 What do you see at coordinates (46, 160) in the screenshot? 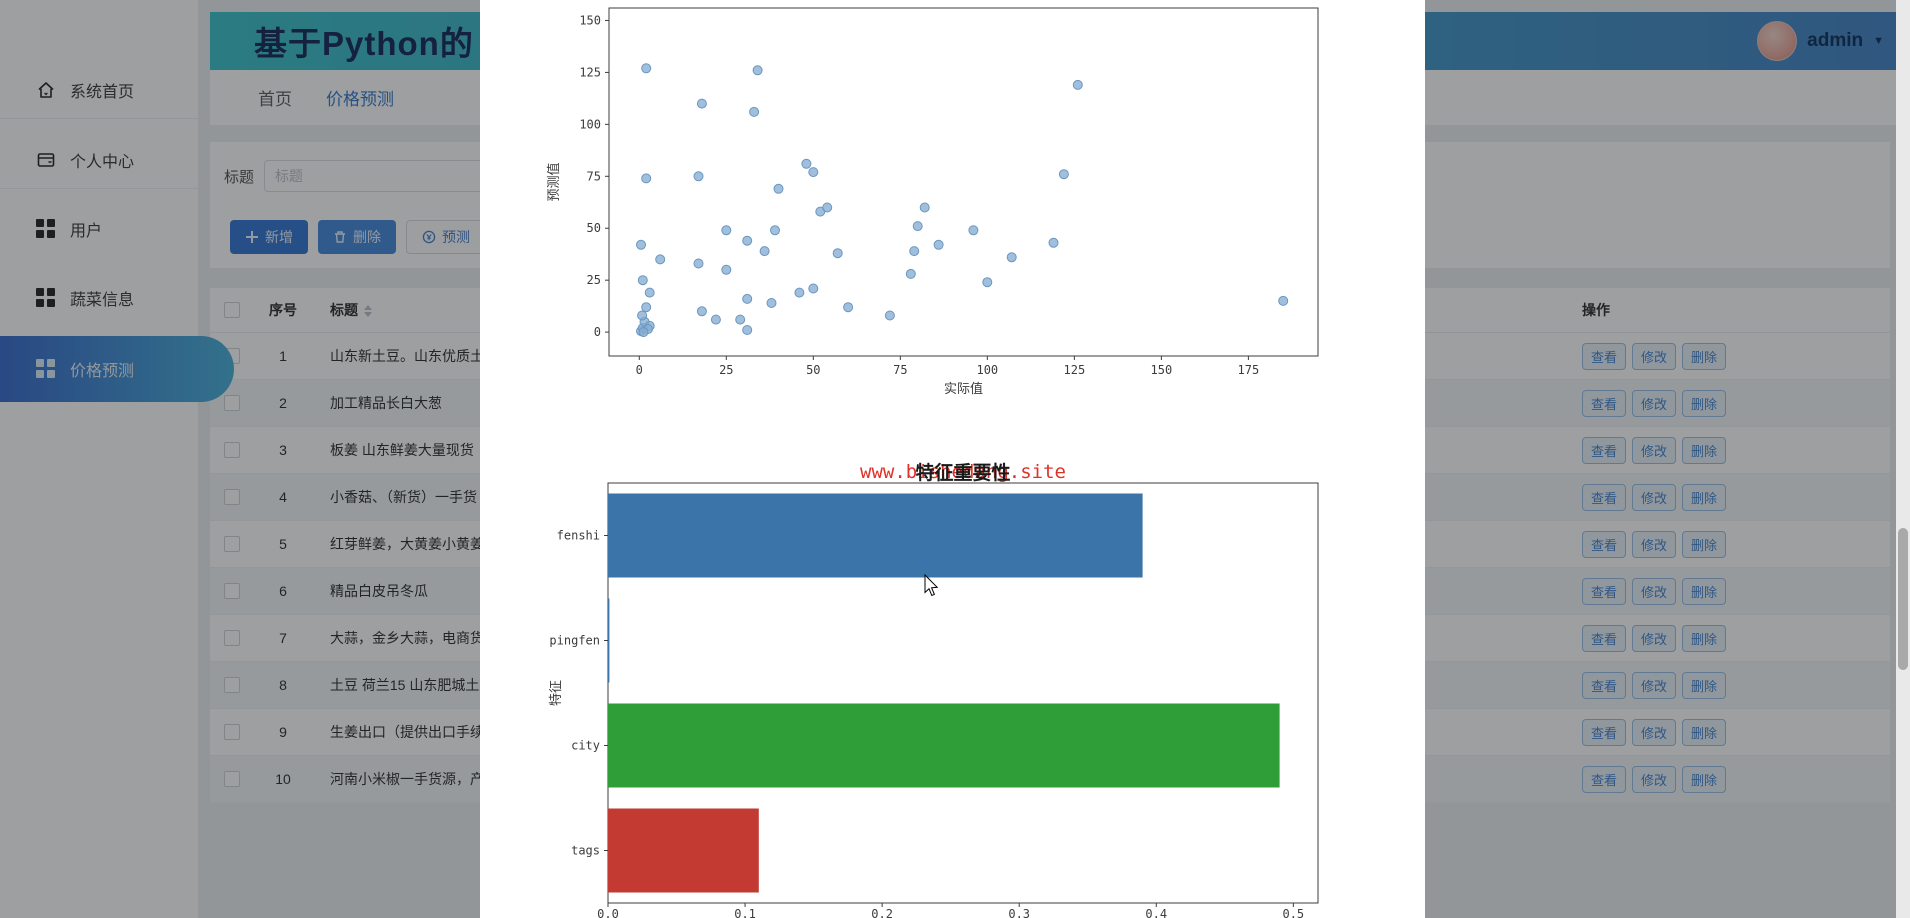
I see `id-card-icon` at bounding box center [46, 160].